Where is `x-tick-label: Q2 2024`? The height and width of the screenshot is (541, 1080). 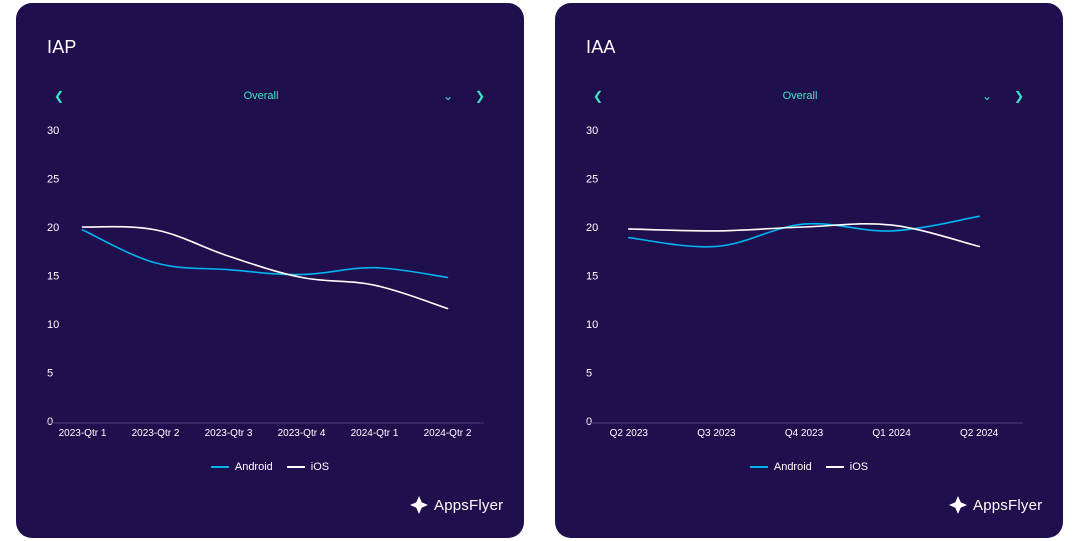 x-tick-label: Q2 2024 is located at coordinates (979, 433).